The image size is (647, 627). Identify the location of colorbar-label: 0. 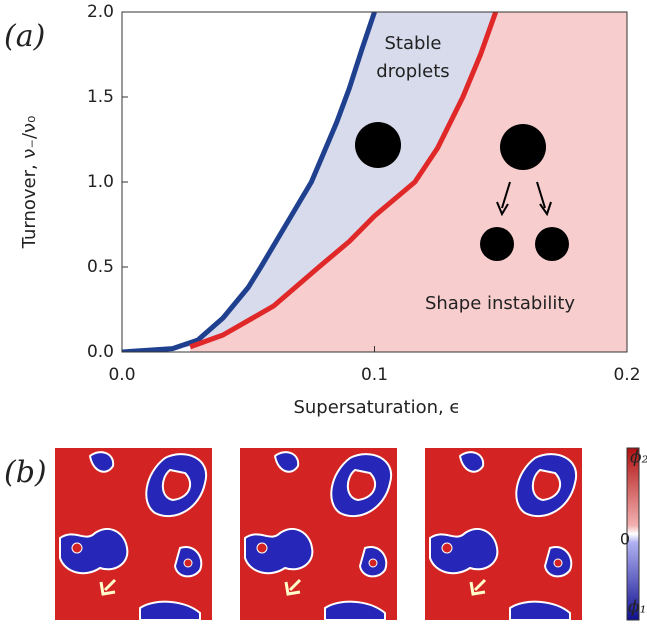
(625, 539).